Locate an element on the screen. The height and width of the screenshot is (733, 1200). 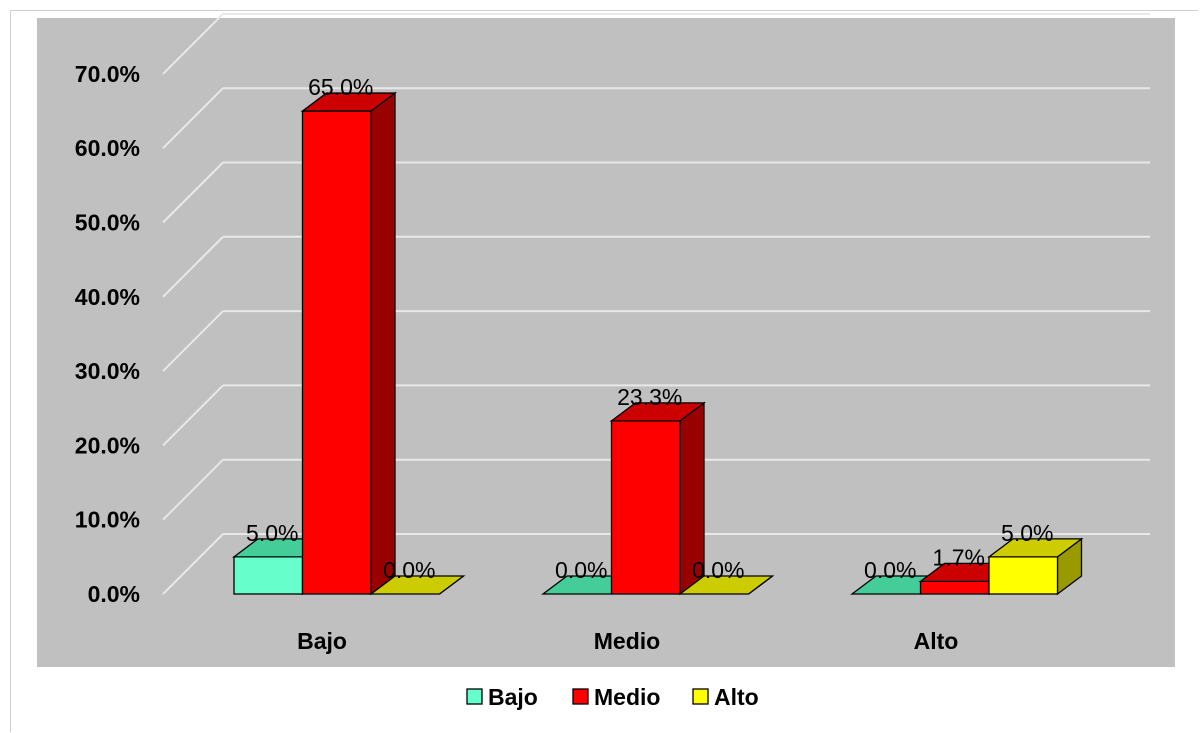
y-tick-label: 30.0% is located at coordinates (107, 371).